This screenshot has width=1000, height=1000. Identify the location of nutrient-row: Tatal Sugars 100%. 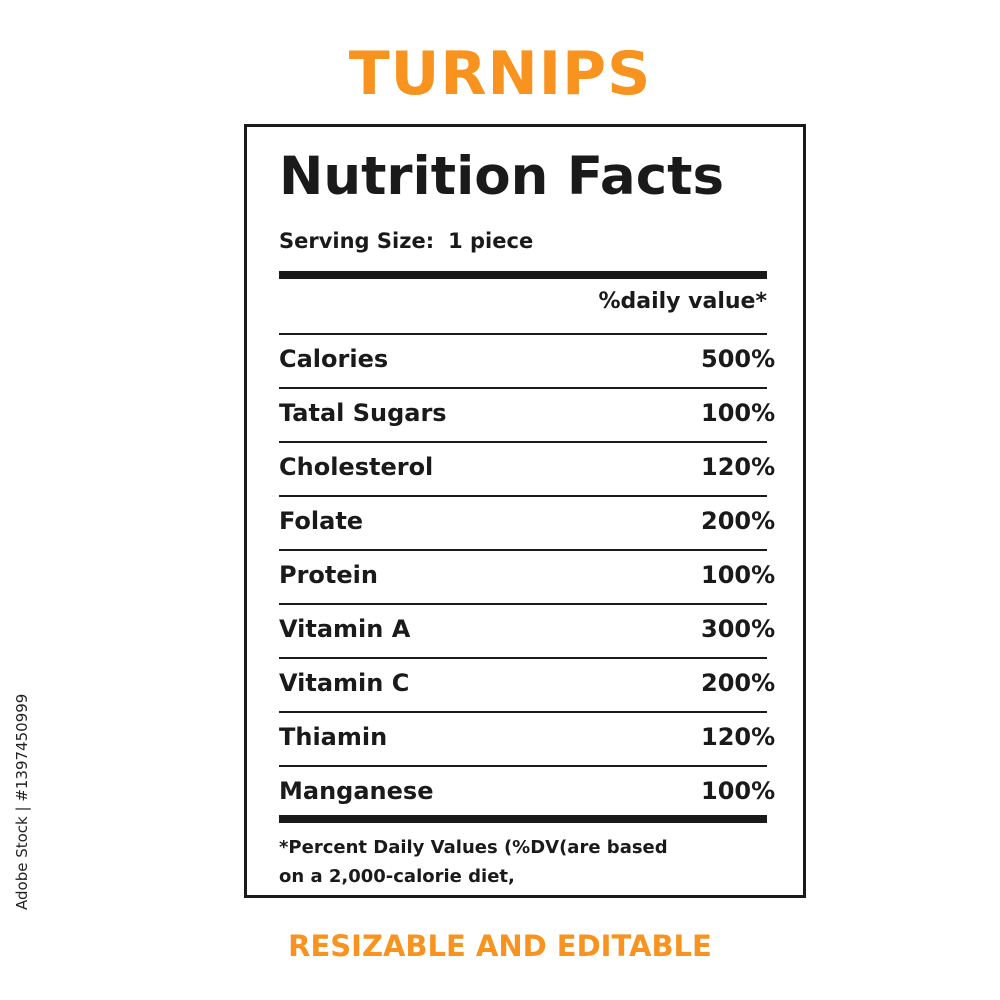
(527, 414).